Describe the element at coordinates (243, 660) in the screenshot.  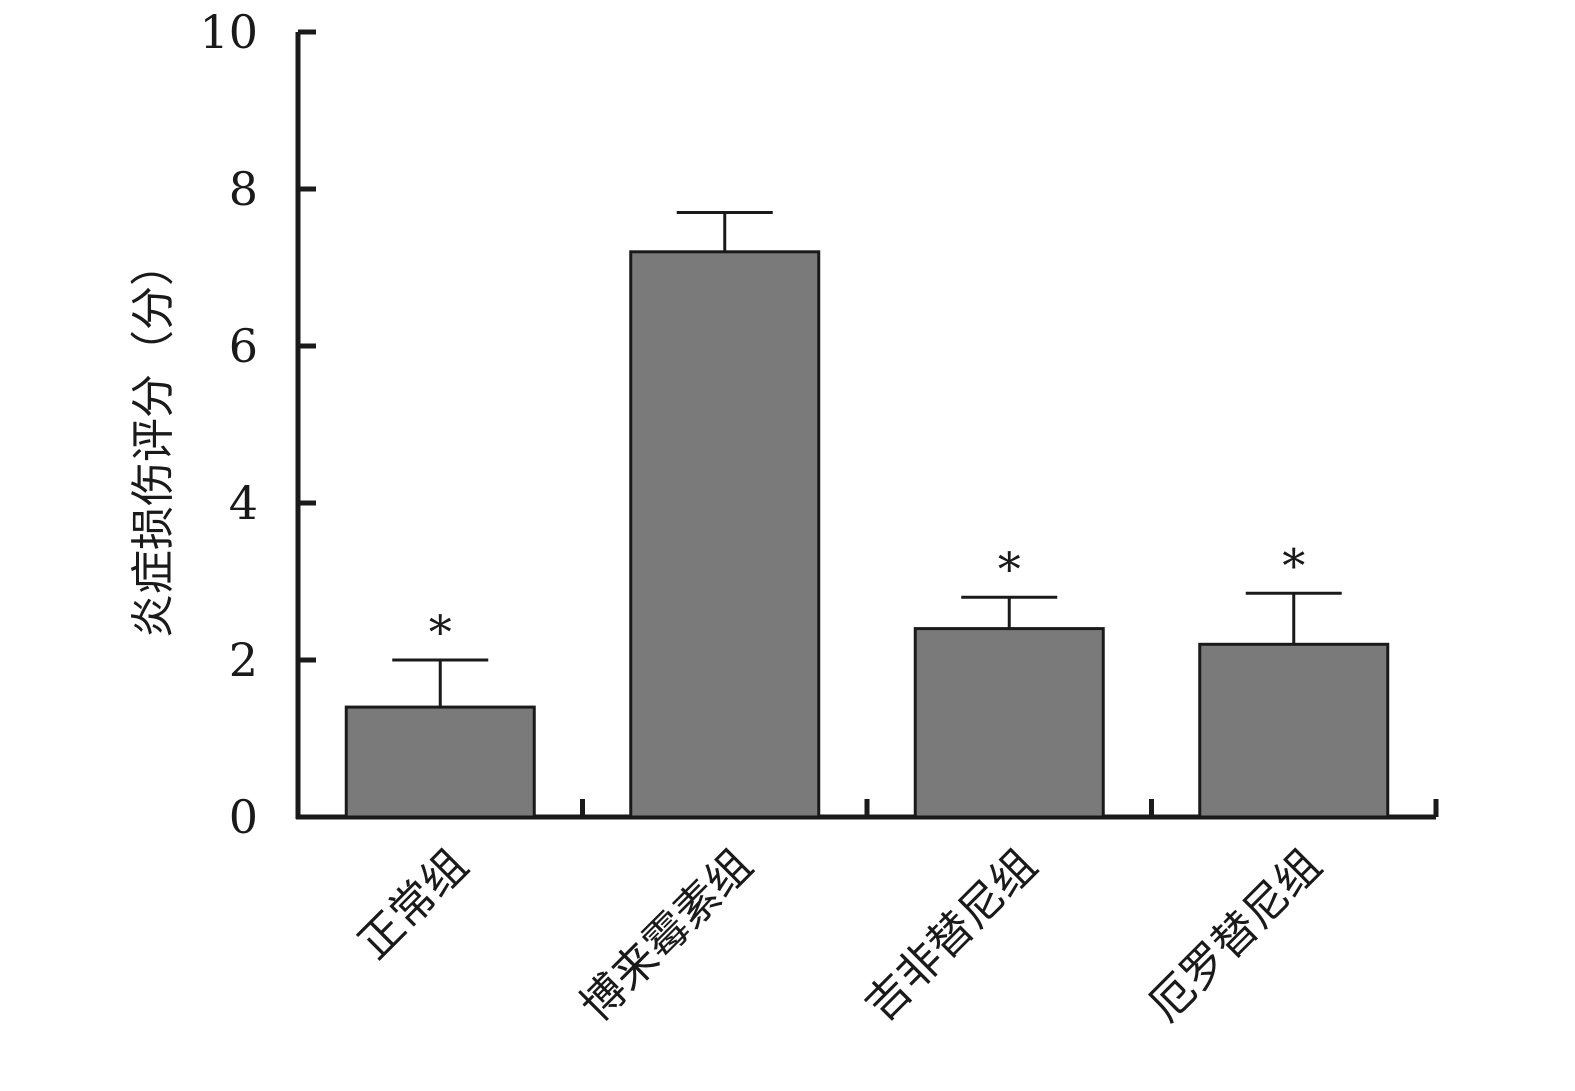
I see `y-tick-label: 2` at that location.